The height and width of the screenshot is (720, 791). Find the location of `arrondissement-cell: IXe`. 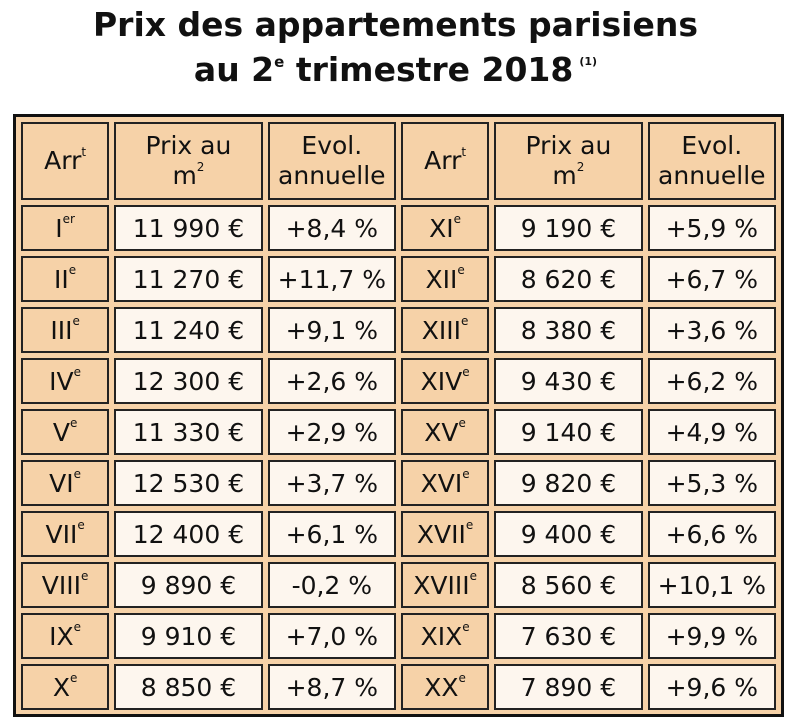

arrondissement-cell: IXe is located at coordinates (65, 636).